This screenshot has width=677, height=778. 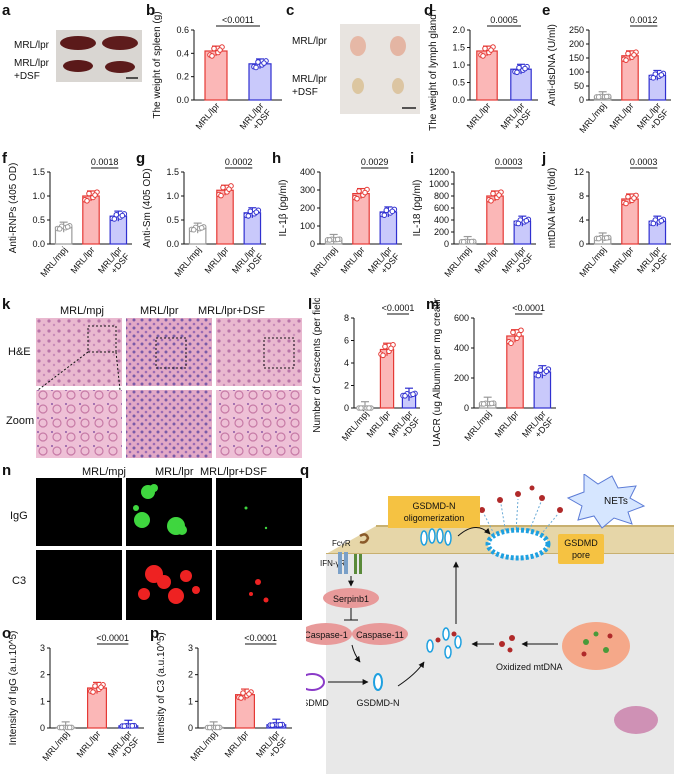 I want to click on lymph-photo, so click(x=380, y=69).